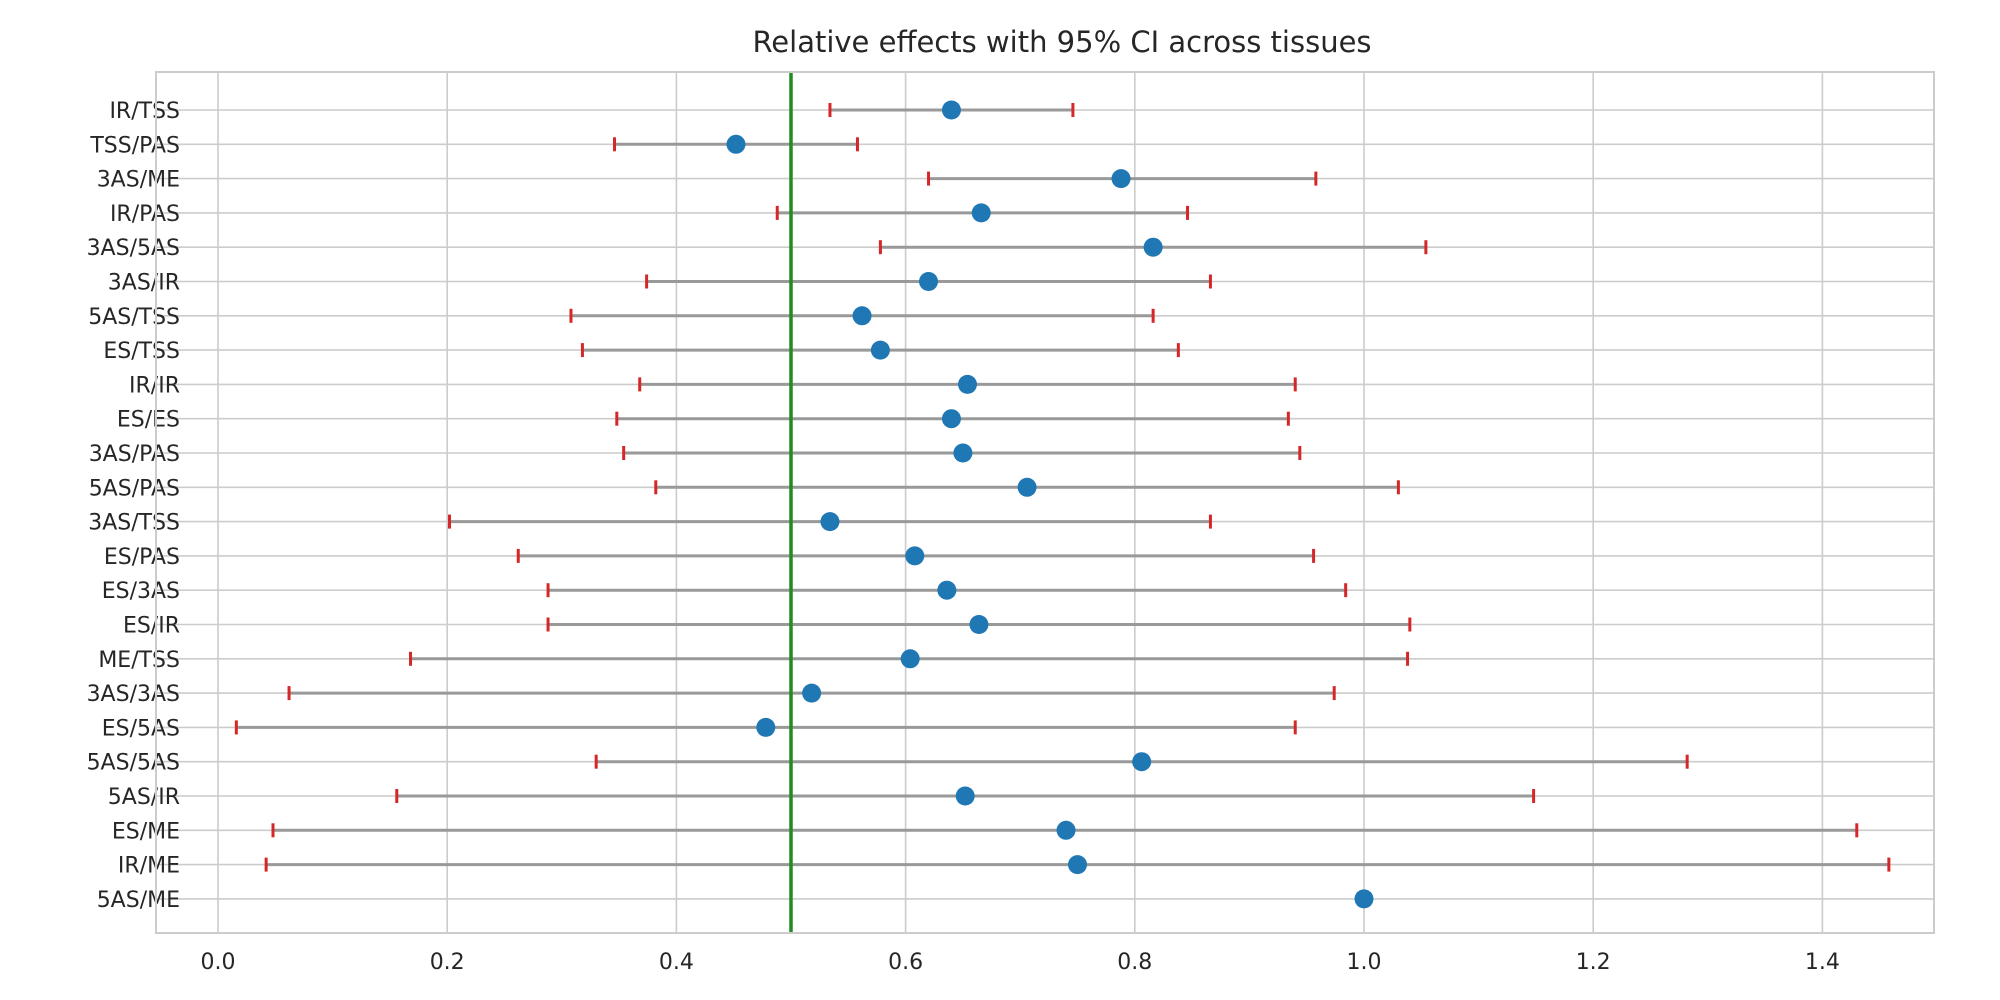  I want to click on y-tick-label: 5AS/IR, so click(144, 797).